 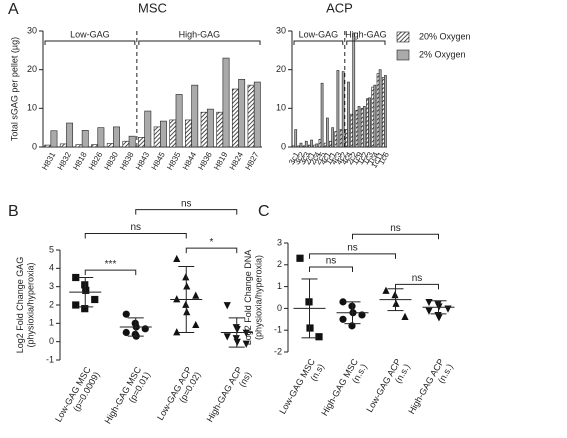 I want to click on y-axis-label-line: Log2 Fold Change GAG, so click(x=20, y=305).